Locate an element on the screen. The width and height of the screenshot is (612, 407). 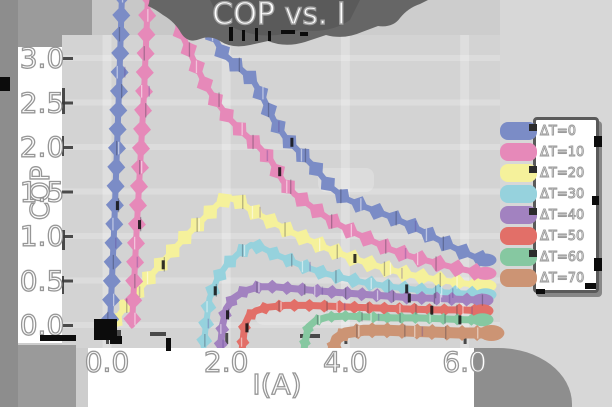
x-tick-label: 2.0 is located at coordinates (226, 362).